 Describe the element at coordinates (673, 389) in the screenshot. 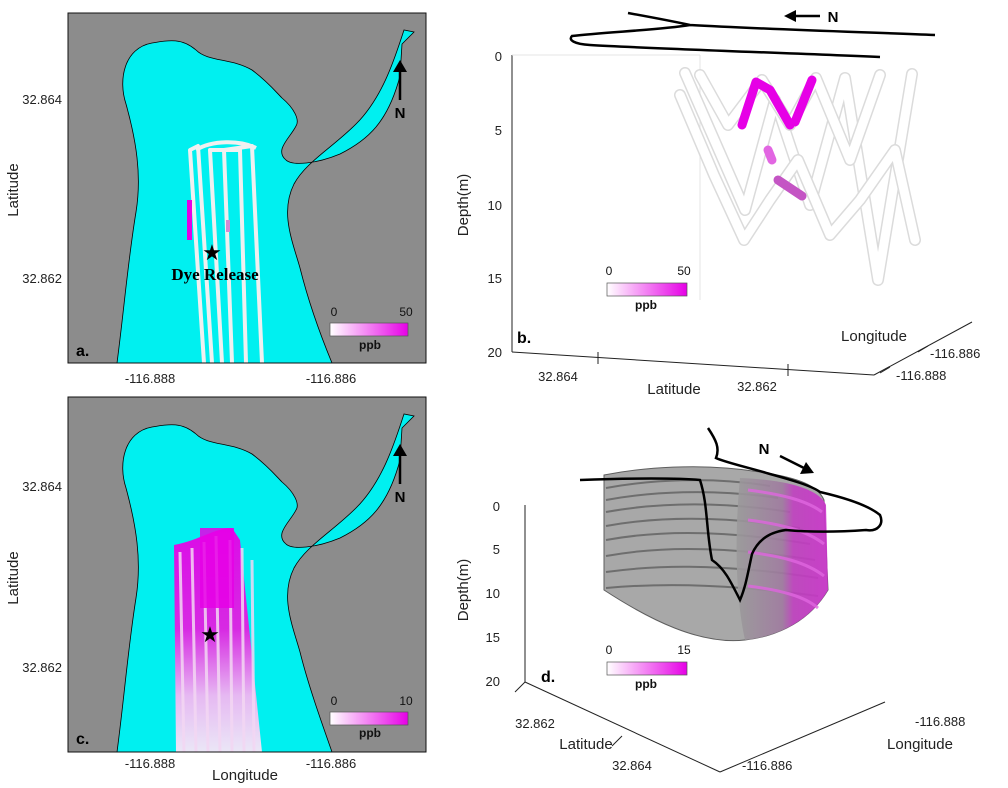

I see `lat-label-b: Latitude` at that location.